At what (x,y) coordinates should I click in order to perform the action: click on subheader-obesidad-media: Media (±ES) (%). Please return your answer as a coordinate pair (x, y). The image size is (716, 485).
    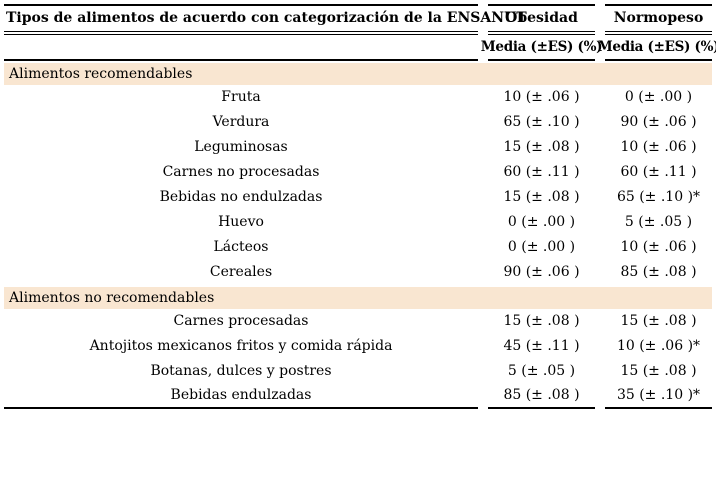
    Looking at the image, I should click on (542, 48).